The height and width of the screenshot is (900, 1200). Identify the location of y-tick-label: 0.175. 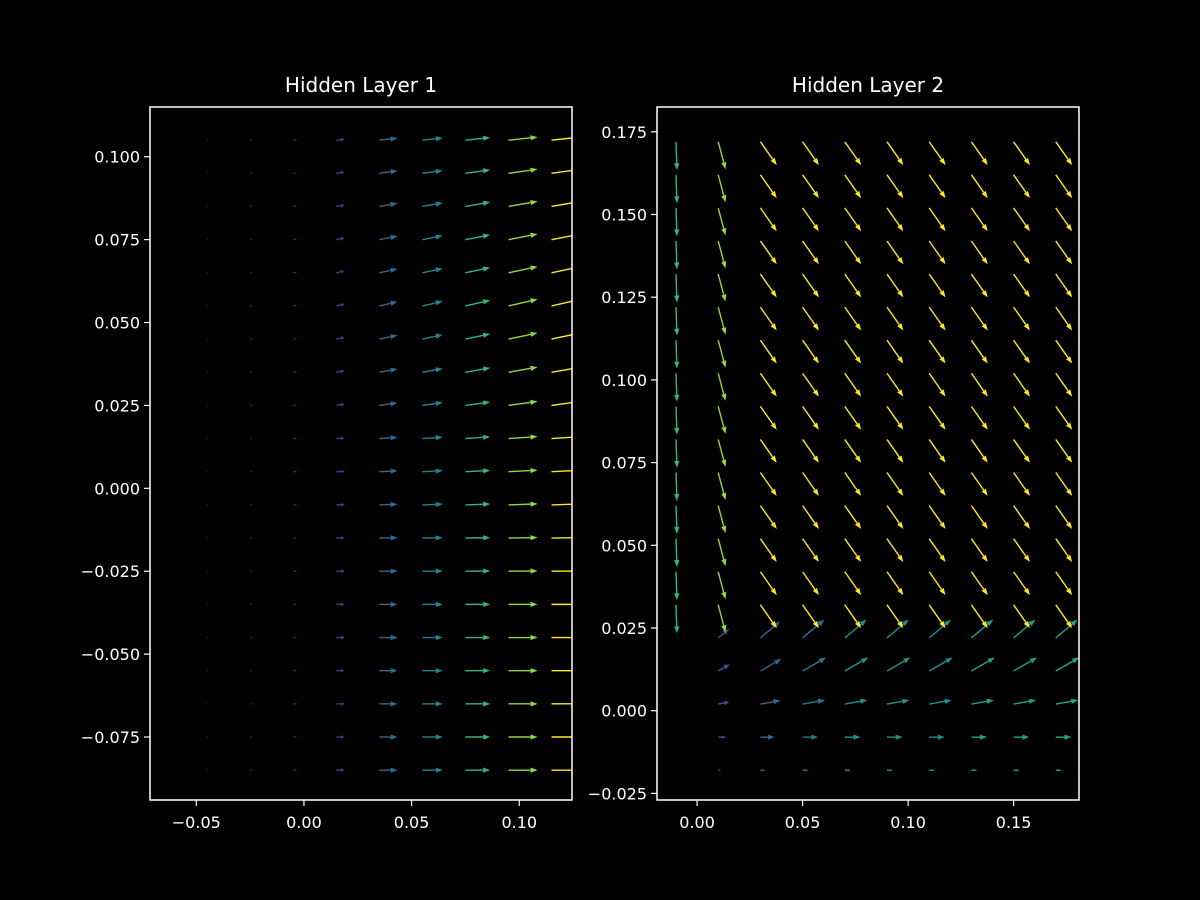
(624, 132).